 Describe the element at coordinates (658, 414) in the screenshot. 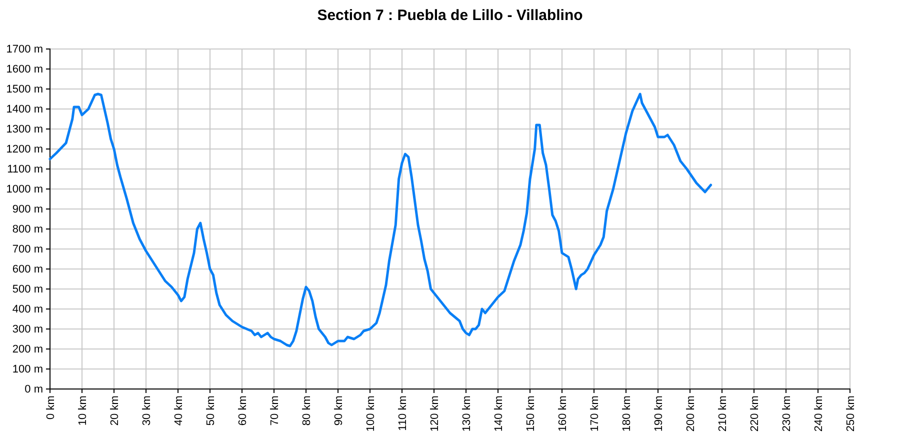

I see `x-tick-label: 190 km` at that location.